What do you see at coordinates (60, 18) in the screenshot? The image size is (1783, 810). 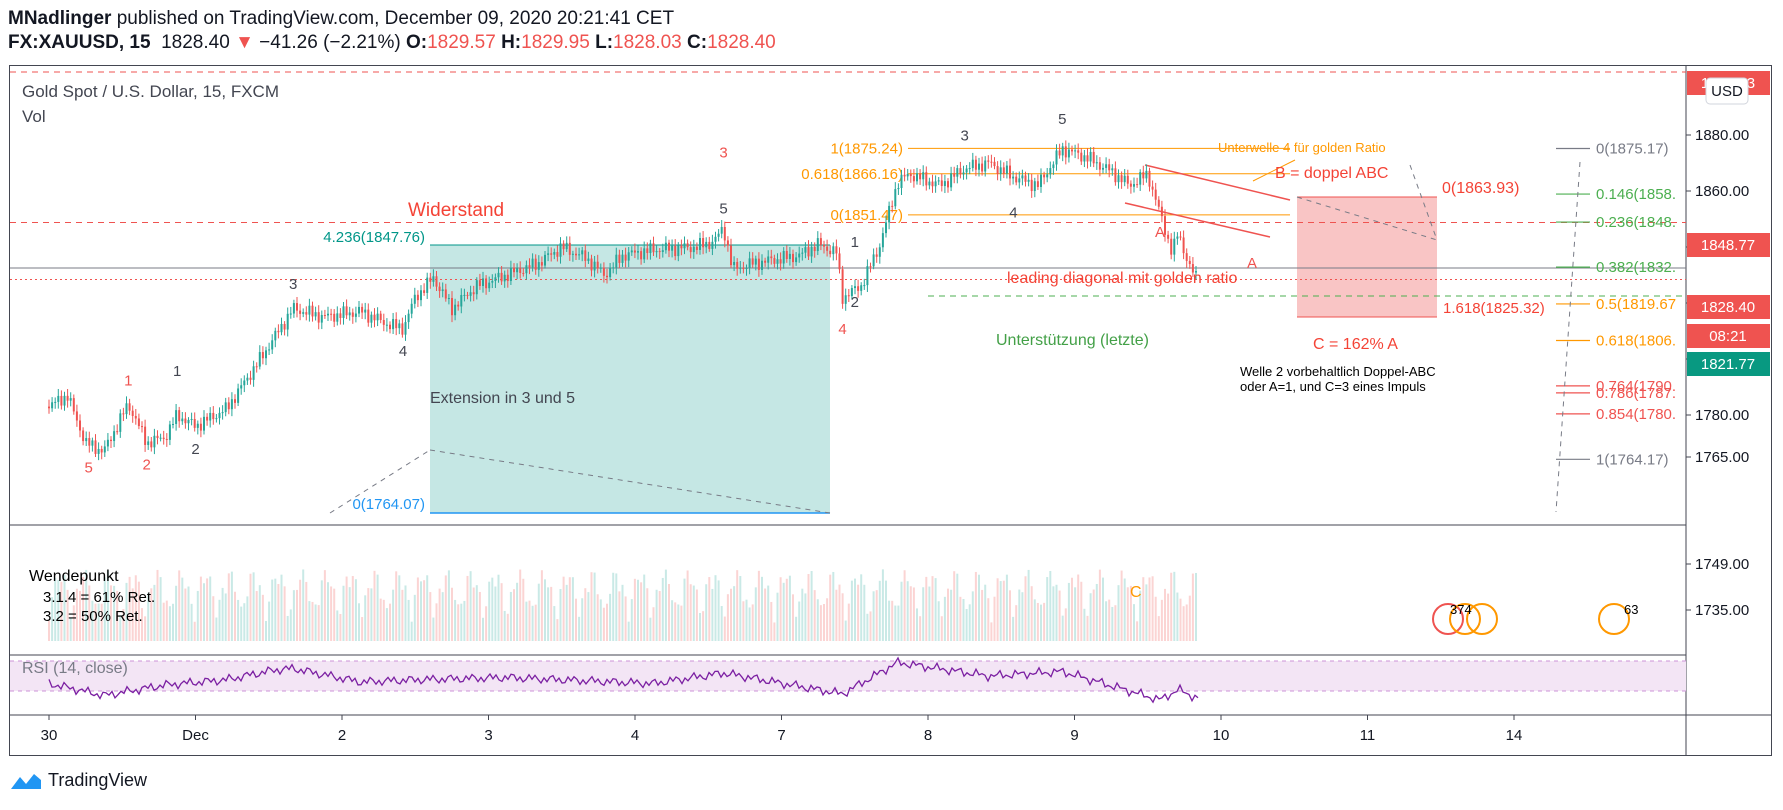 I see `publisher-name: MNadlinger` at bounding box center [60, 18].